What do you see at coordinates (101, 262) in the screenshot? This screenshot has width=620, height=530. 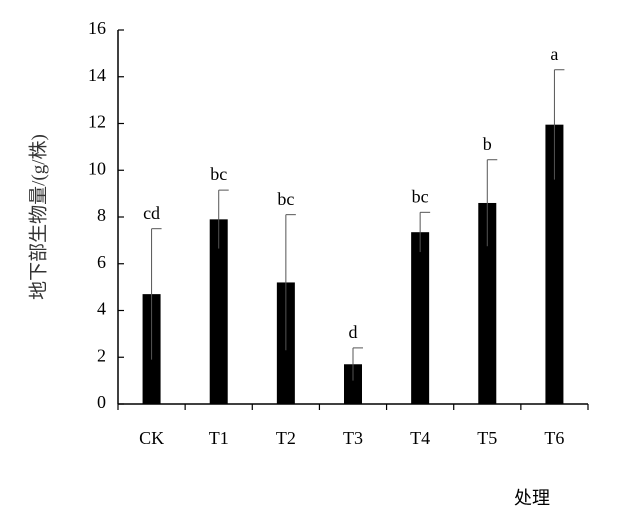 I see `y-tick-label: 6` at bounding box center [101, 262].